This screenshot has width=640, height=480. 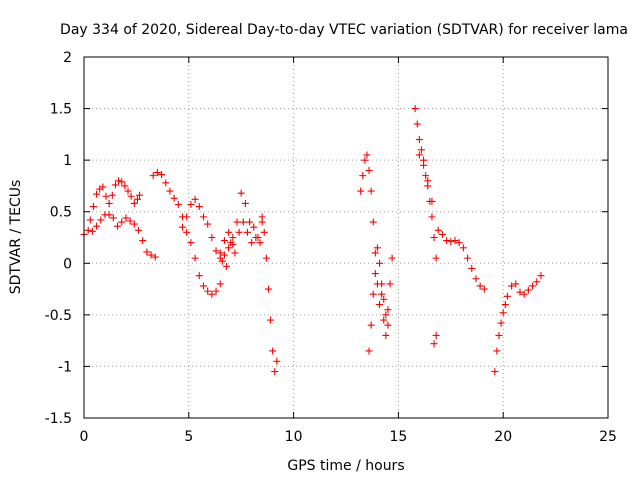 What do you see at coordinates (503, 437) in the screenshot?
I see `x-tick-label: 20` at bounding box center [503, 437].